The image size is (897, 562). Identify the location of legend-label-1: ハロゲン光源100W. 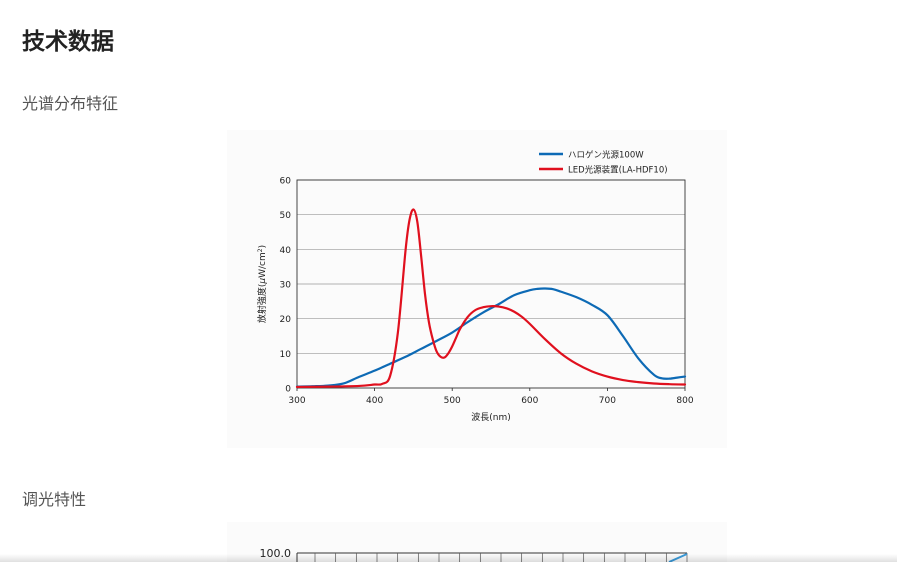
(606, 155).